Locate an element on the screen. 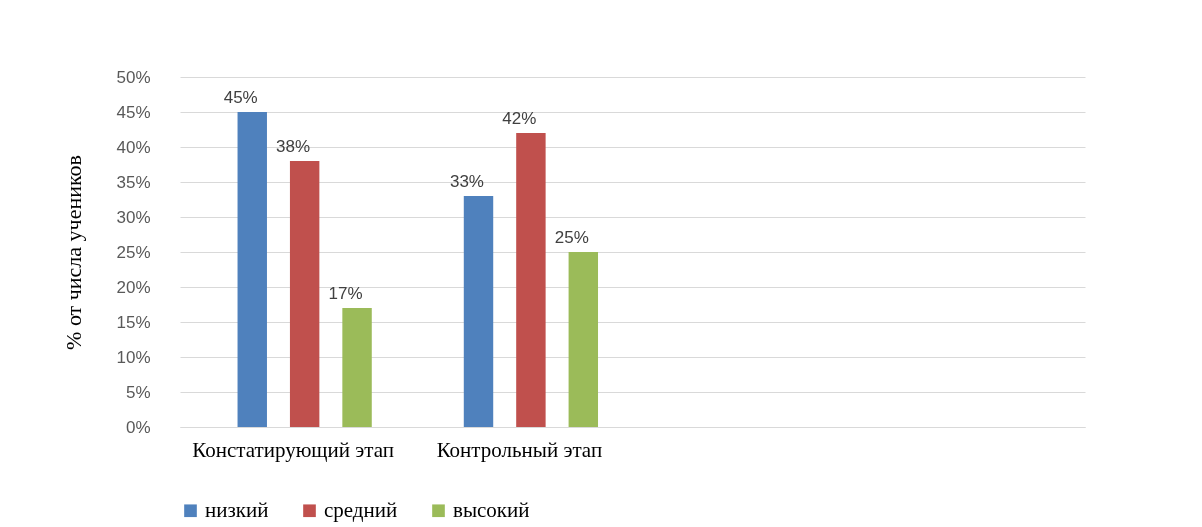 The height and width of the screenshot is (527, 1202). y-tick-label: 0% is located at coordinates (138, 427).